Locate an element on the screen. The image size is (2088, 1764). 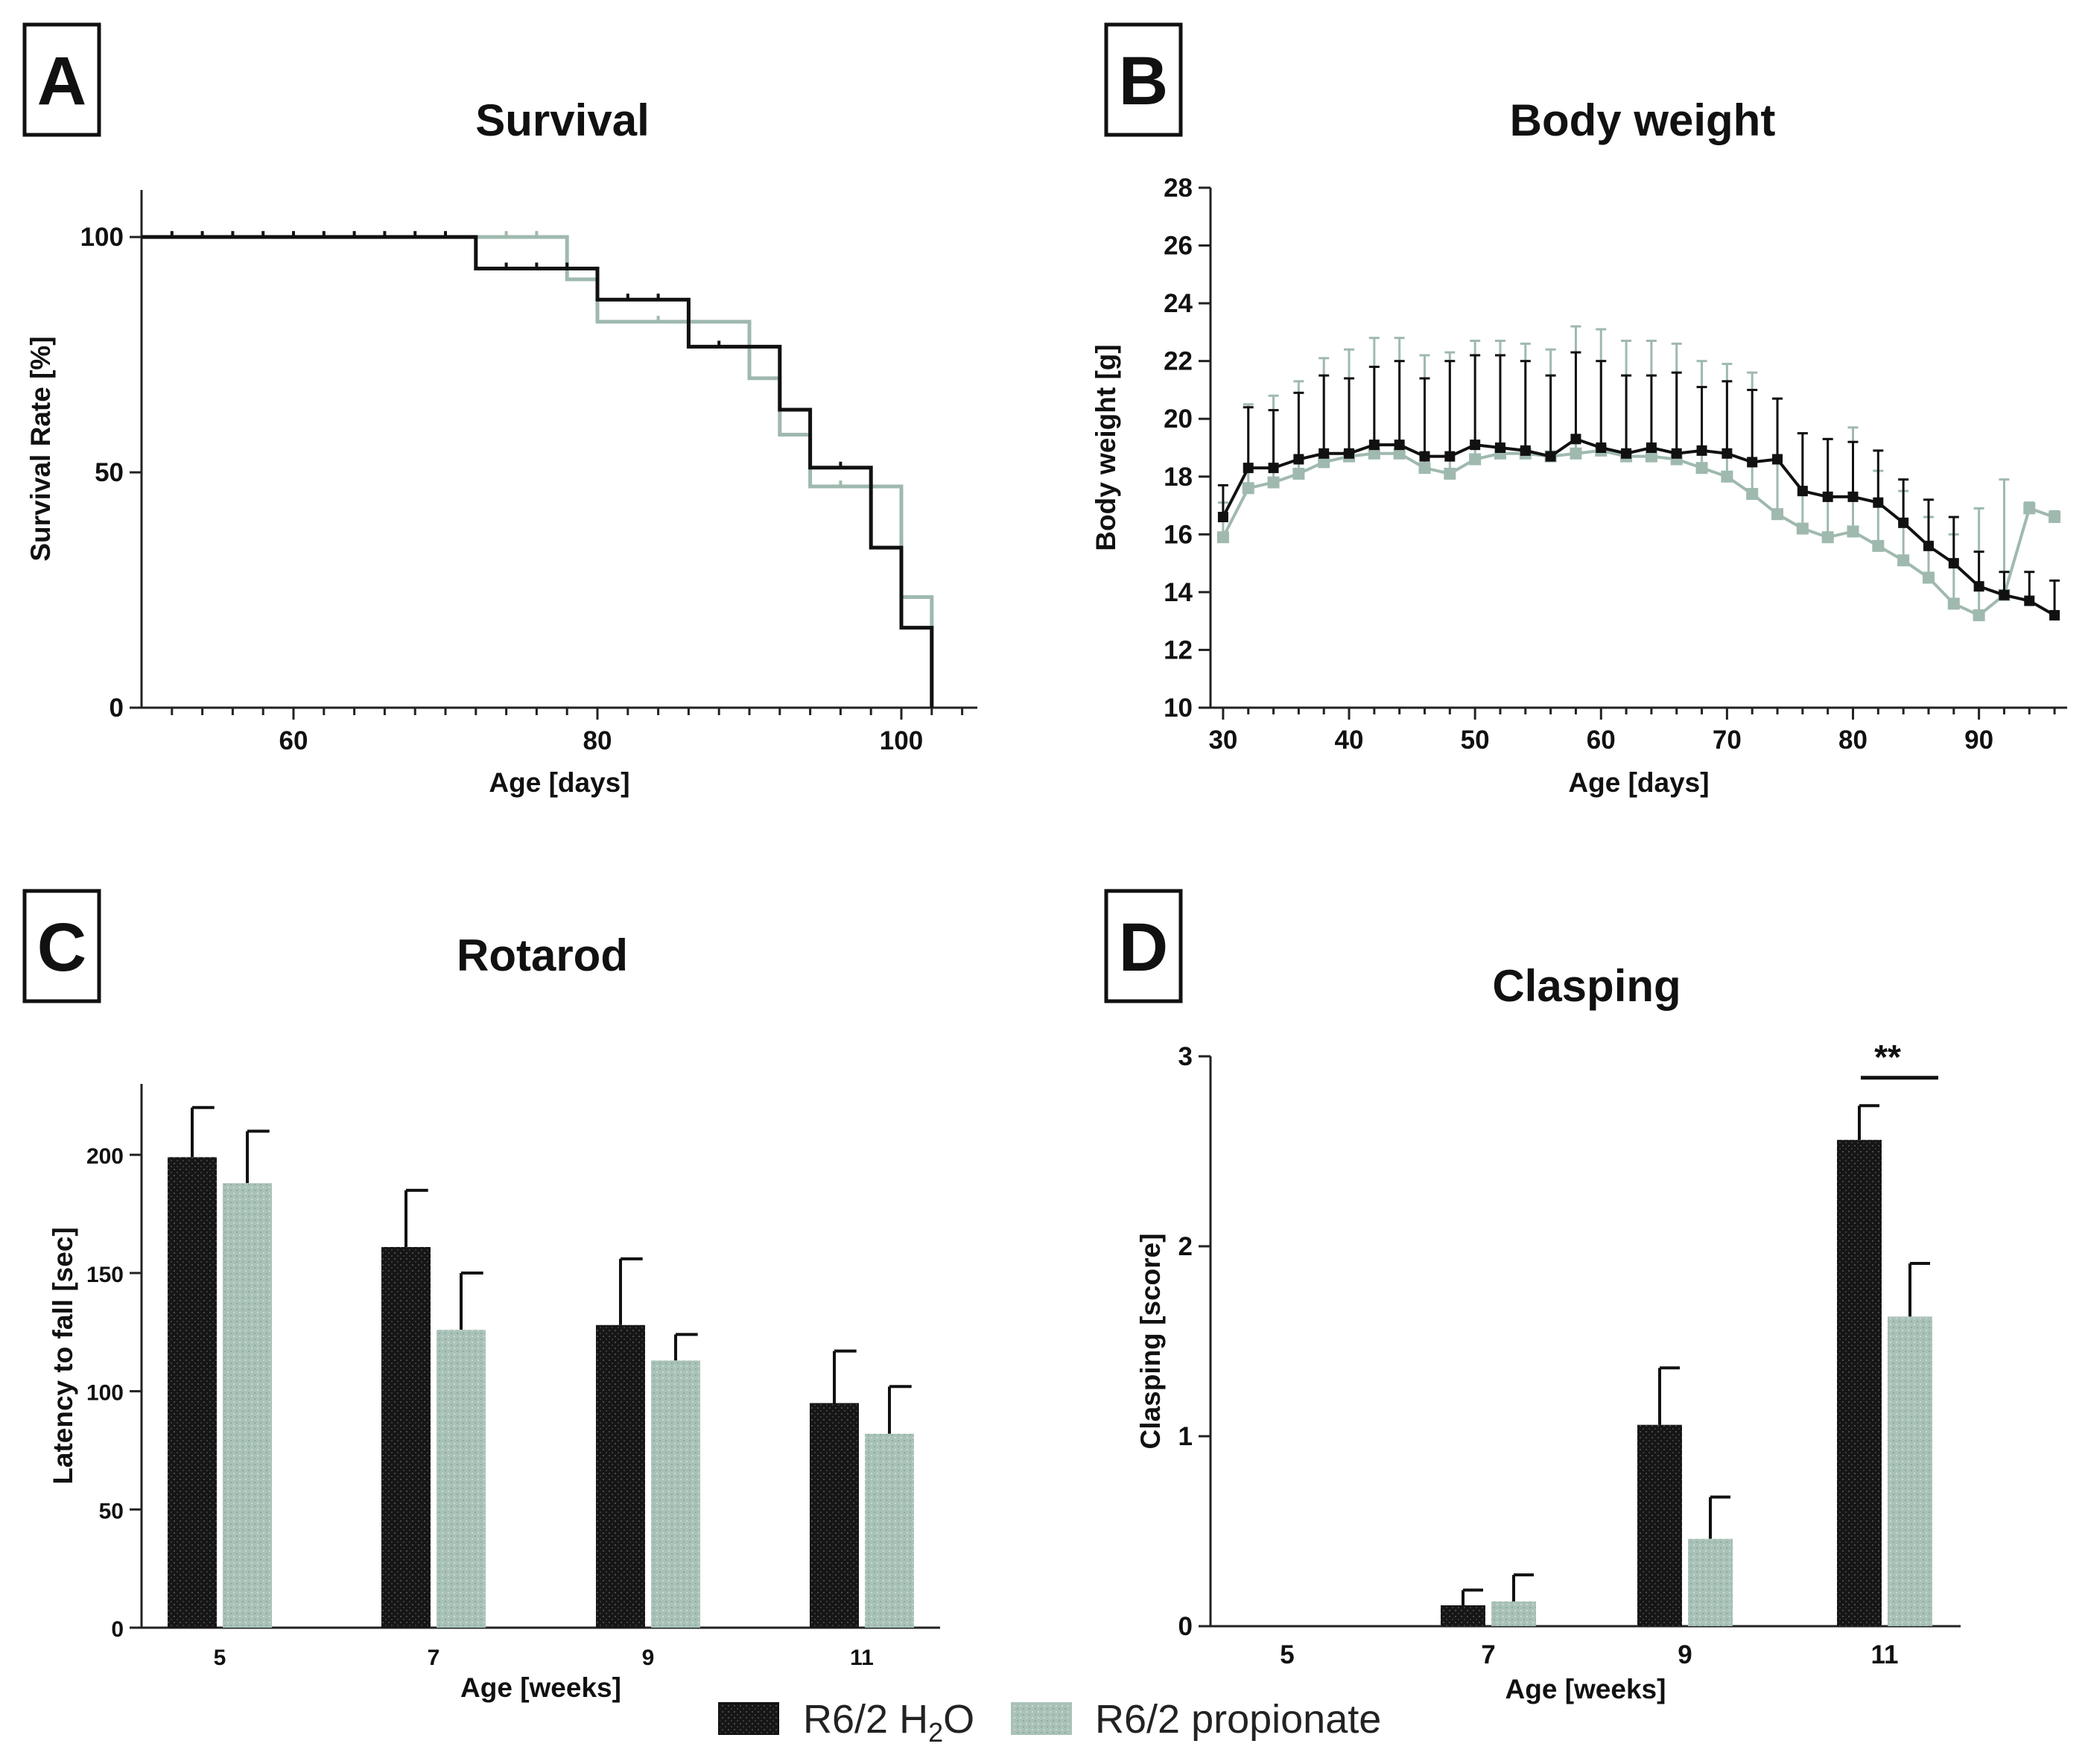
panel-letter-box-c is located at coordinates (61, 946).